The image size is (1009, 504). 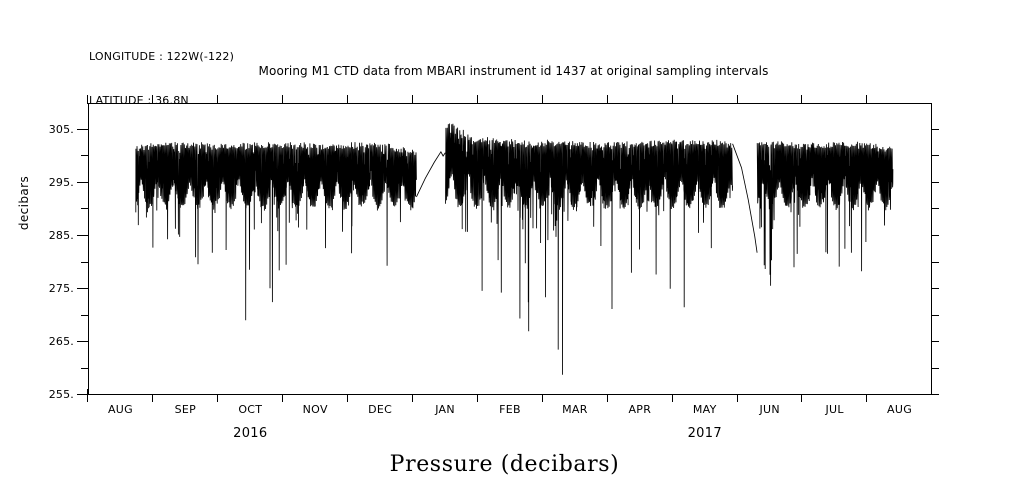 What do you see at coordinates (218, 395) in the screenshot?
I see `x-tick-OCT` at bounding box center [218, 395].